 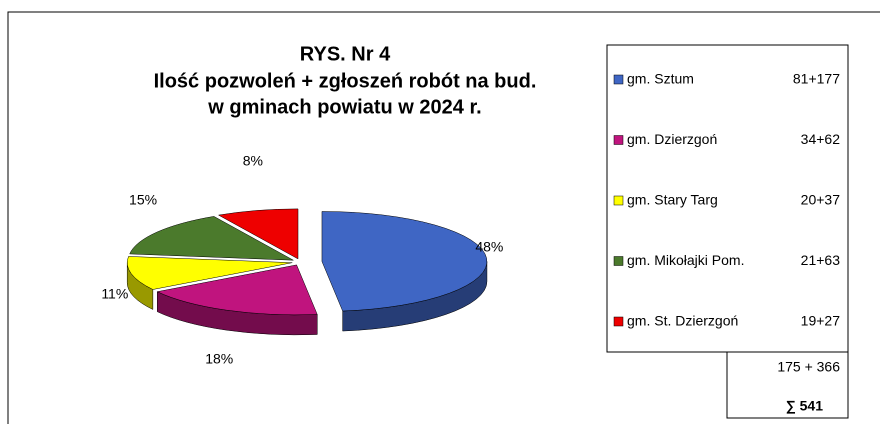 I want to click on legend-label: gm. Mikołajki Pom., so click(x=685, y=260).